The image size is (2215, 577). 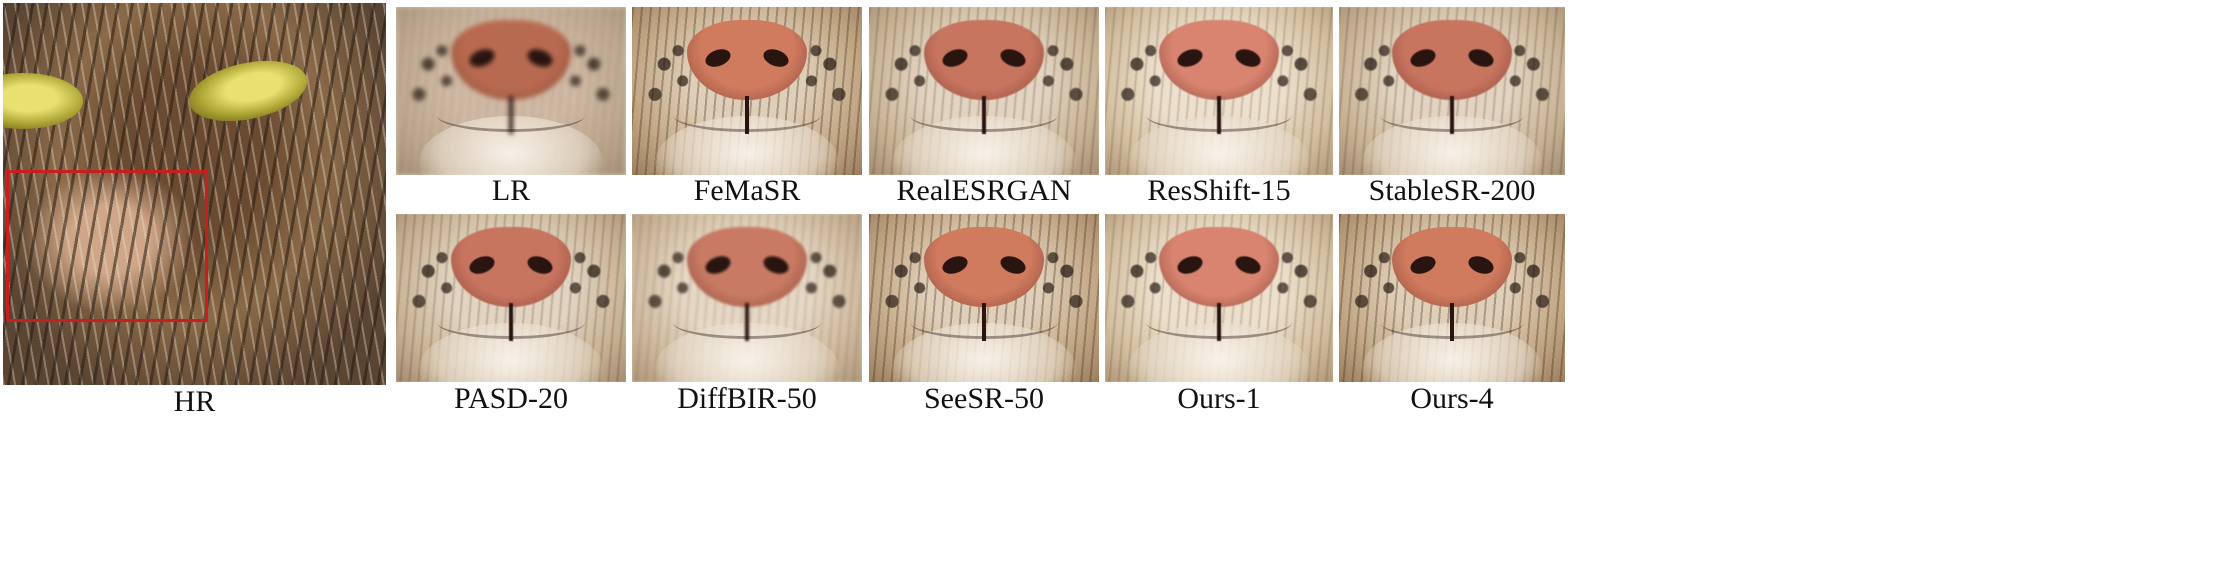 What do you see at coordinates (194, 401) in the screenshot?
I see `hr-caption: HR` at bounding box center [194, 401].